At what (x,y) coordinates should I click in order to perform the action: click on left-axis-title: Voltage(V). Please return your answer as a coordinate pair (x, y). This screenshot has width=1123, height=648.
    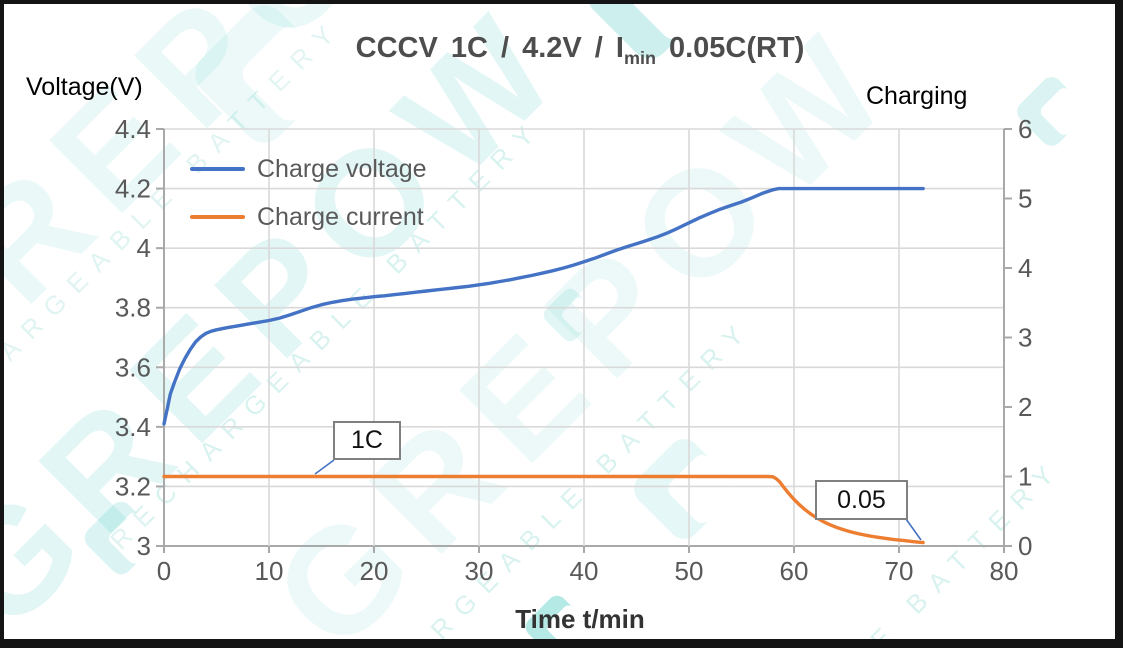
    Looking at the image, I should click on (84, 87).